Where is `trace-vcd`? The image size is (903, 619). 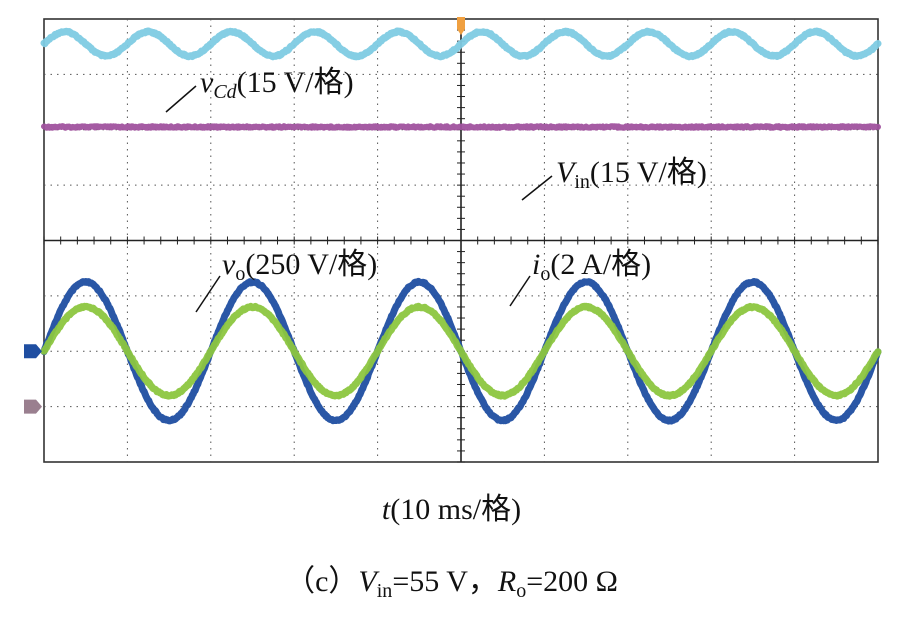
trace-vcd is located at coordinates (461, 44).